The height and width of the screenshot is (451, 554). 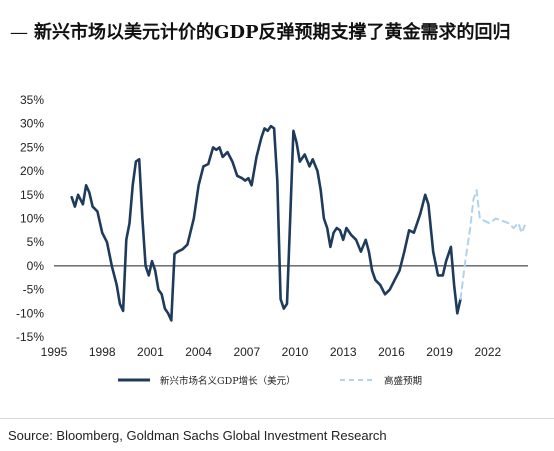 What do you see at coordinates (19, 32) in the screenshot?
I see `title-dash: —` at bounding box center [19, 32].